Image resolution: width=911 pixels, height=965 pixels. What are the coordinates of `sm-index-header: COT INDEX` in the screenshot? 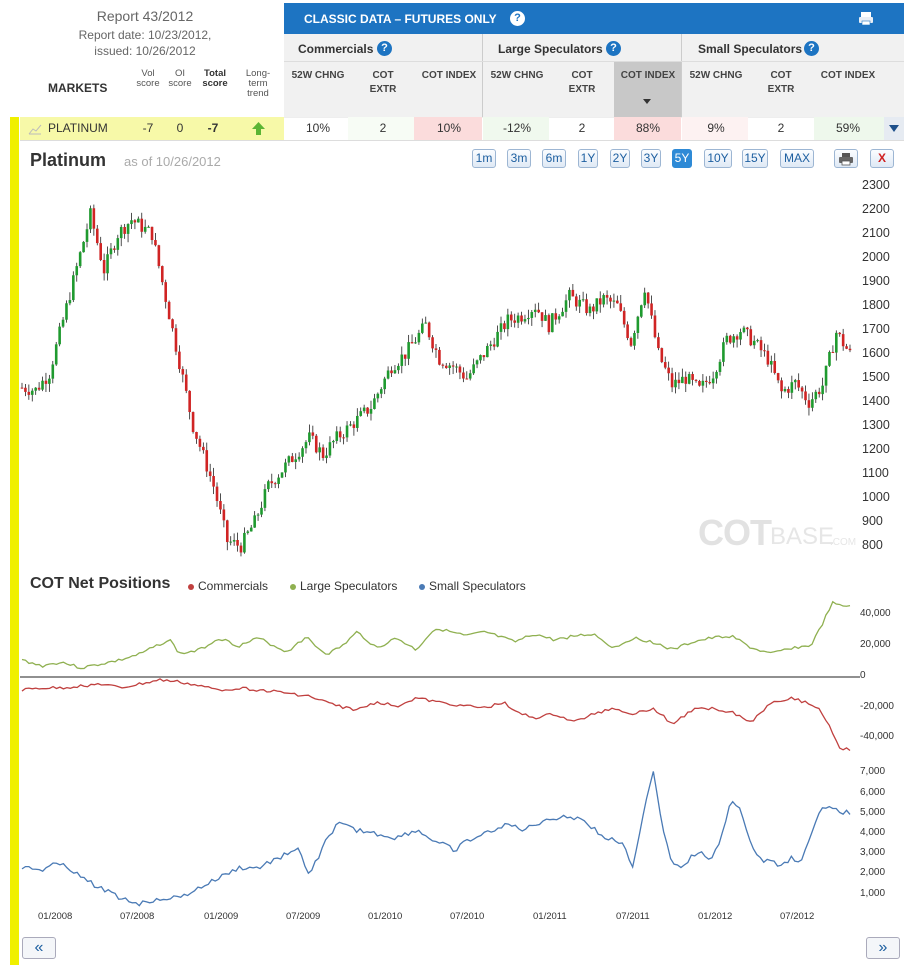 It's located at (848, 75).